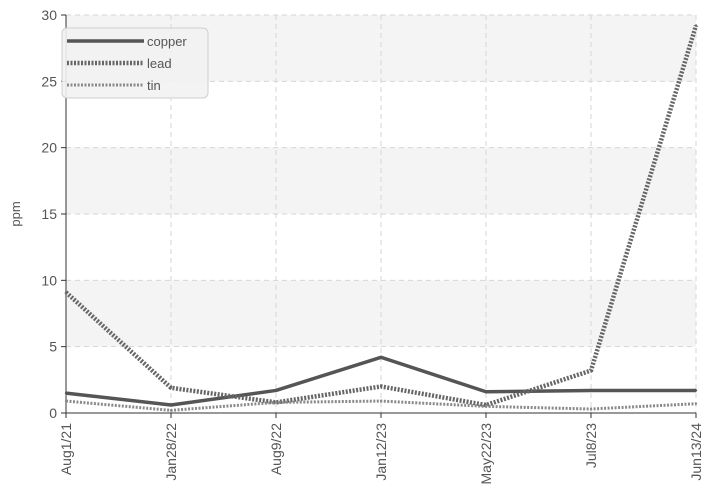 This screenshot has height=499, width=710. What do you see at coordinates (167, 41) in the screenshot?
I see `legend-label-copper: copper` at bounding box center [167, 41].